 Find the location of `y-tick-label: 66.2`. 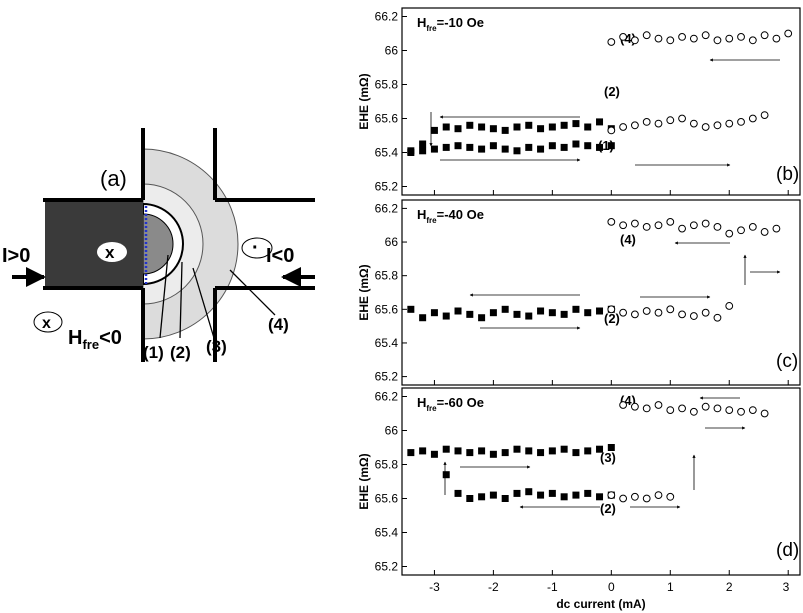

y-tick-label: 66.2 is located at coordinates (387, 17).